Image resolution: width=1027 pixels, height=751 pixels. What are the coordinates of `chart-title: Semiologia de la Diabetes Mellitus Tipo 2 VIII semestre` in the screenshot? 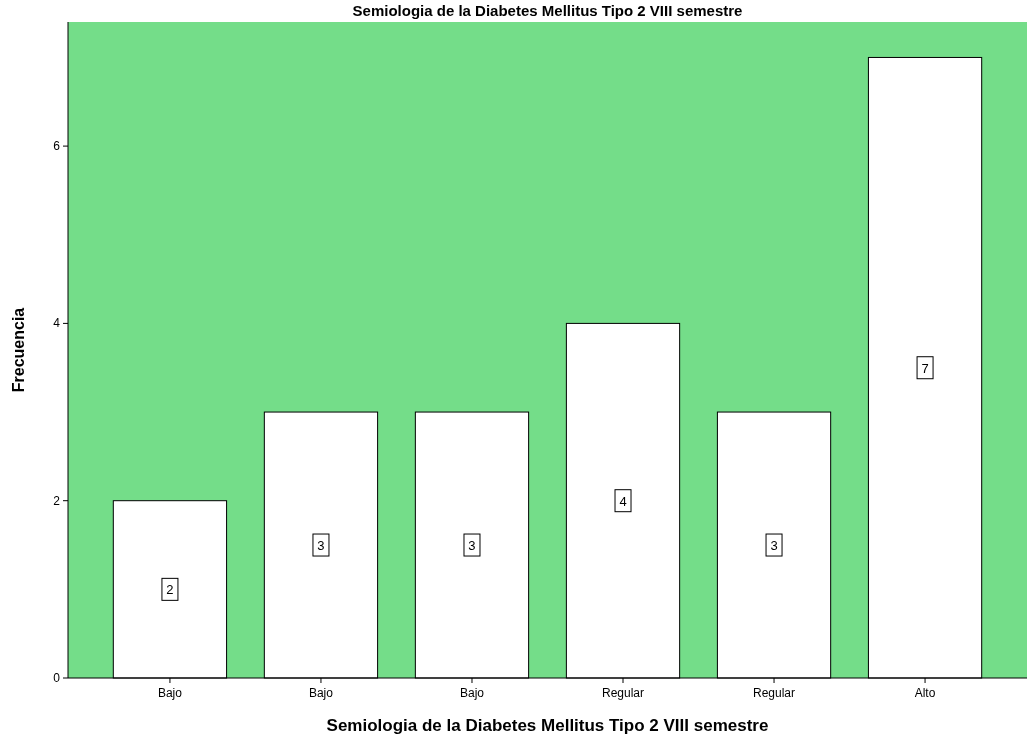 It's located at (547, 10).